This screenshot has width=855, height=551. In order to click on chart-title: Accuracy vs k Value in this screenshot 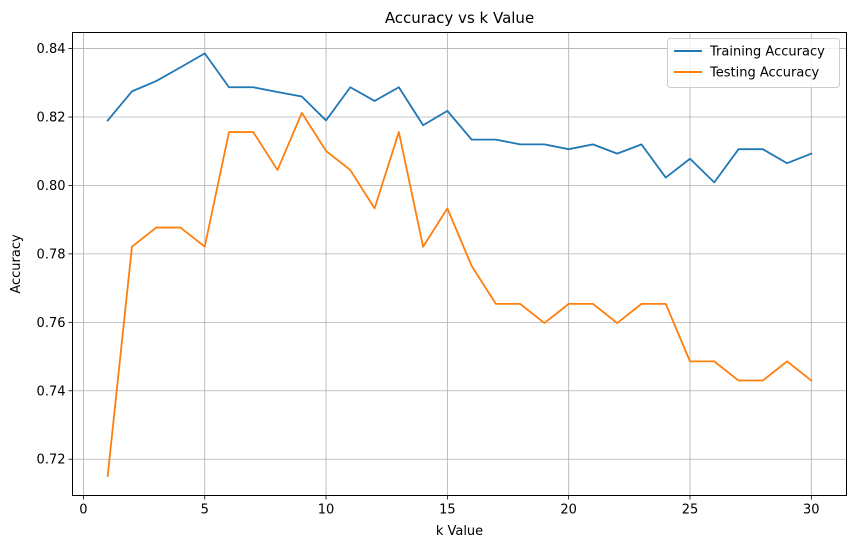, I will do `click(459, 18)`.